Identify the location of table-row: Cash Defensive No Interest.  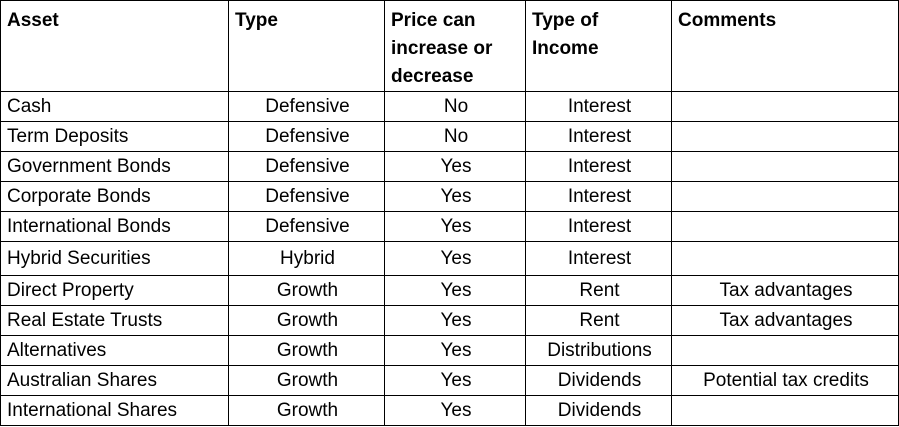
(449, 106).